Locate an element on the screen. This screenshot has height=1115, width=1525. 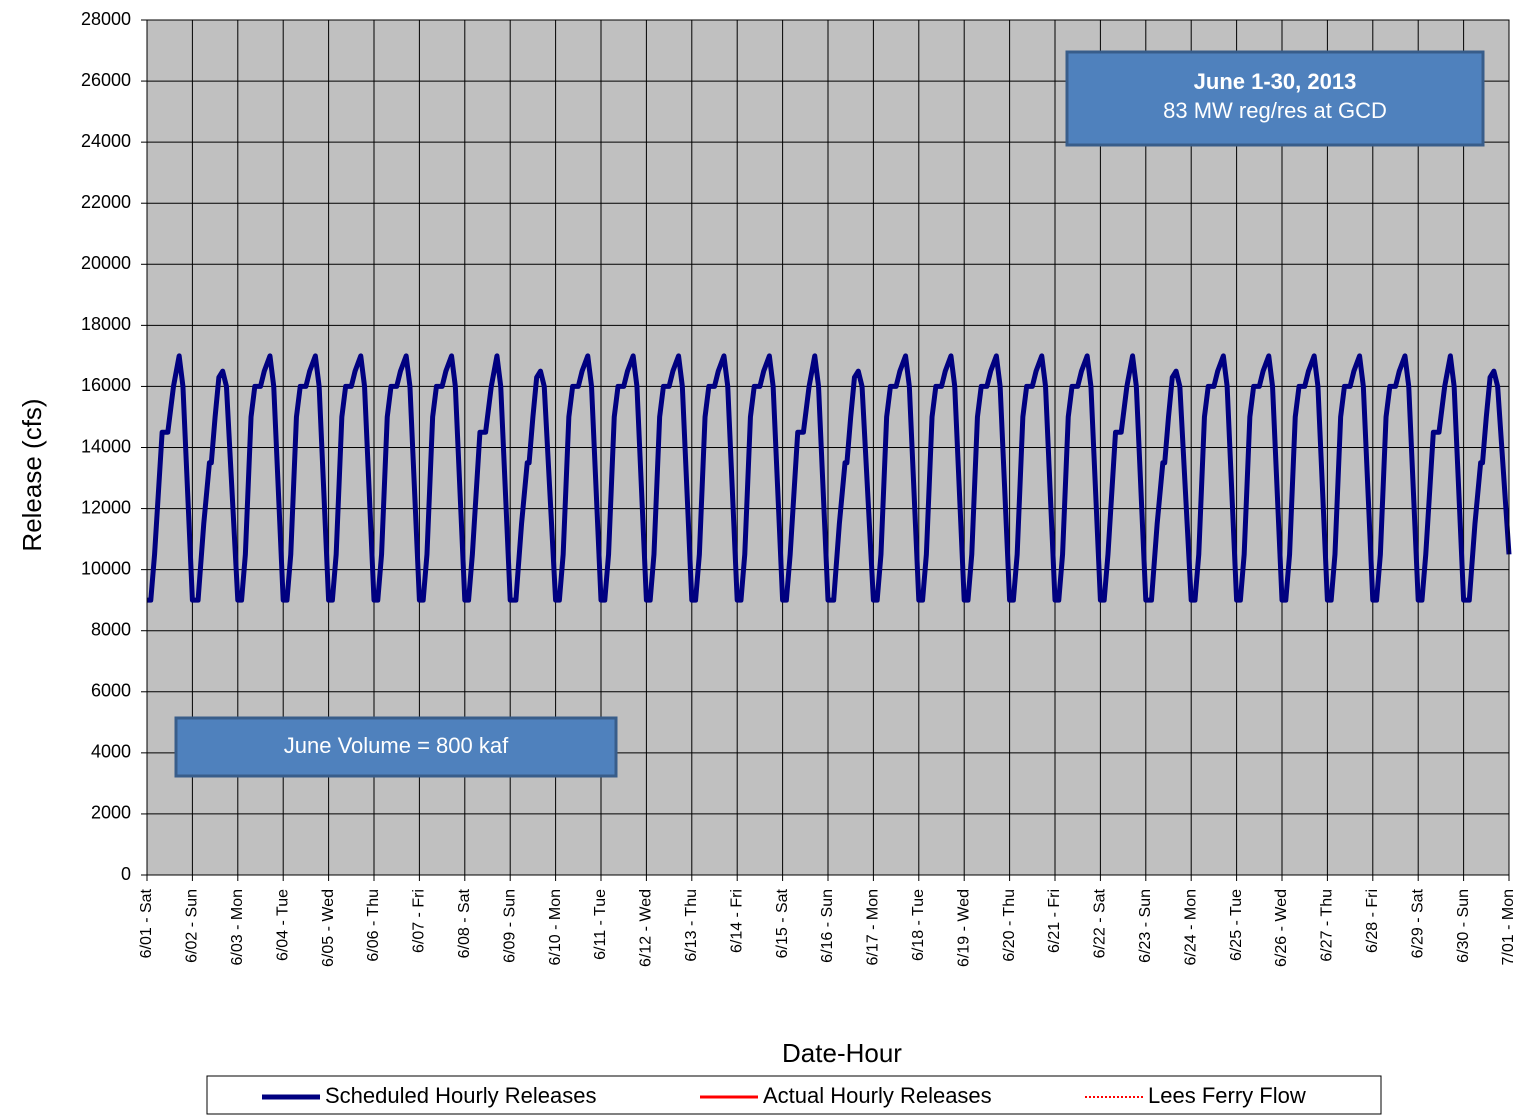
y-tick-label: 6000 is located at coordinates (111, 691).